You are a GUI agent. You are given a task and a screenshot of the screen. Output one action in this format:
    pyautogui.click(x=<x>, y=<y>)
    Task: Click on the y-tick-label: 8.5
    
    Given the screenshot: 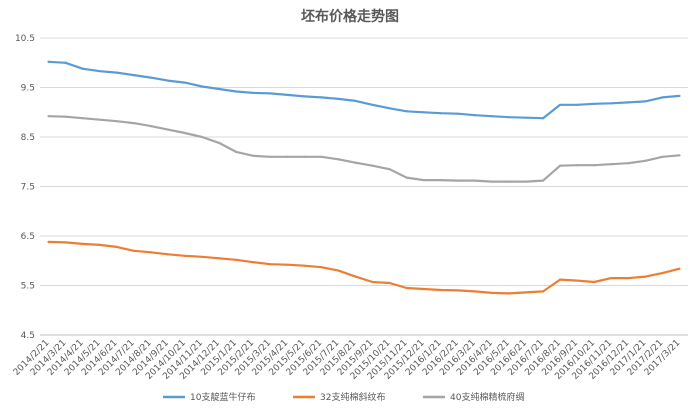 What is the action you would take?
    pyautogui.click(x=28, y=138)
    